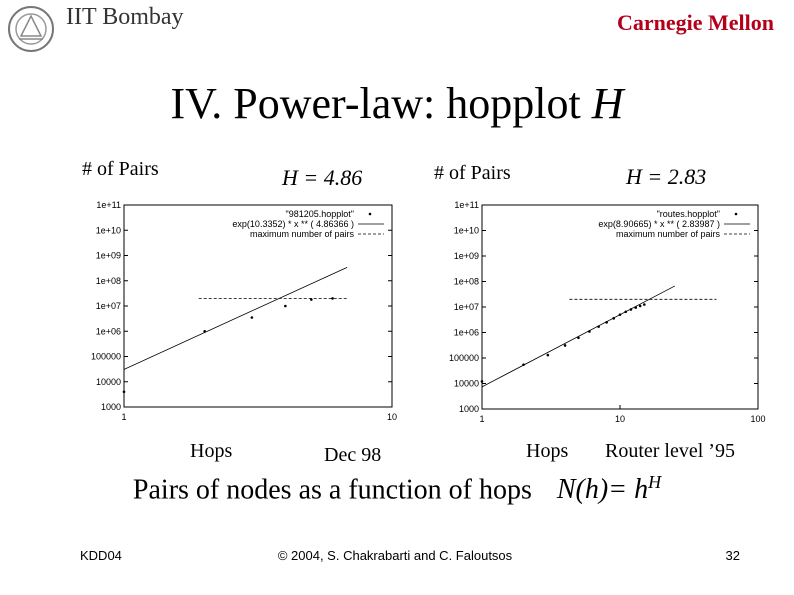 The width and height of the screenshot is (794, 595). Describe the element at coordinates (659, 224) in the screenshot. I see `chart2-legend-label: exp(8.90665) * x ** ( 2.83987 )` at that location.